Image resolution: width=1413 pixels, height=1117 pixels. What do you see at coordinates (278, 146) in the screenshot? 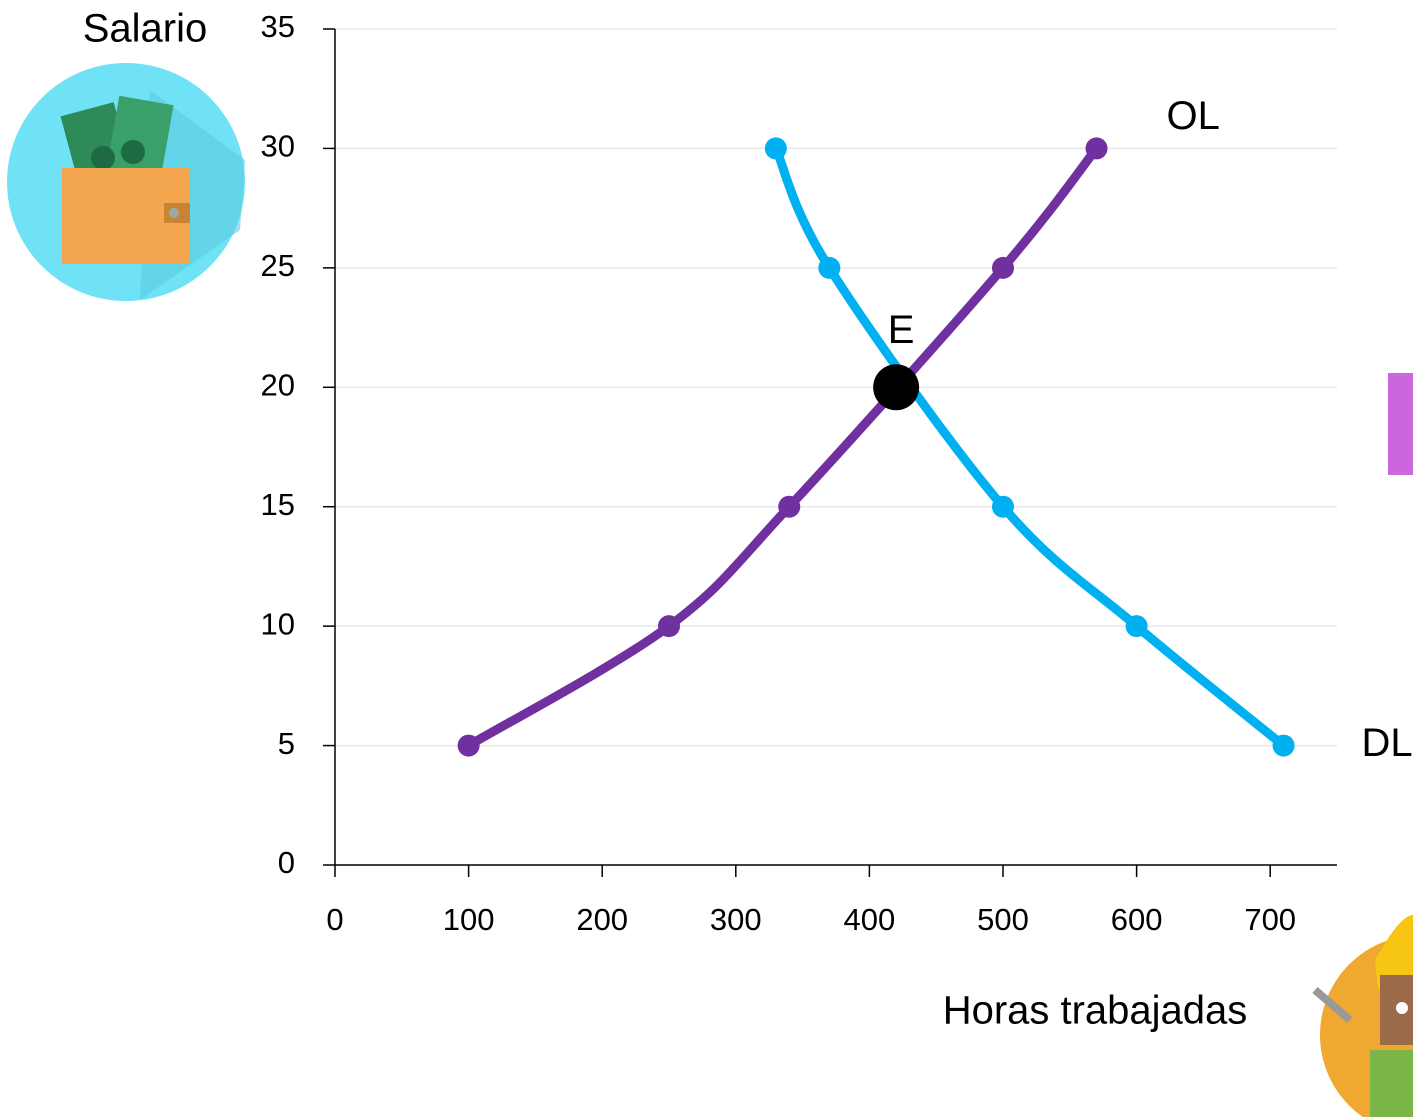
I see `y-tick-label: 30` at bounding box center [278, 146].